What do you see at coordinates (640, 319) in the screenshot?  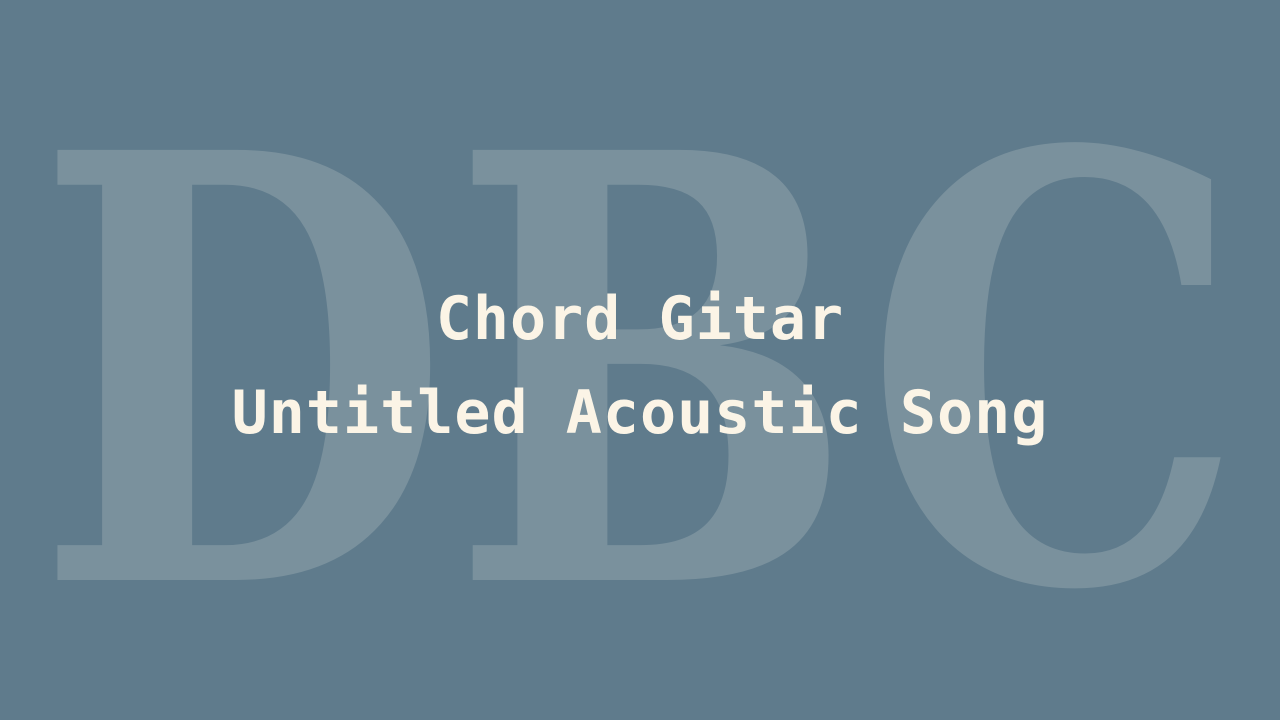 I see `title-line-1: Chord Gitar` at bounding box center [640, 319].